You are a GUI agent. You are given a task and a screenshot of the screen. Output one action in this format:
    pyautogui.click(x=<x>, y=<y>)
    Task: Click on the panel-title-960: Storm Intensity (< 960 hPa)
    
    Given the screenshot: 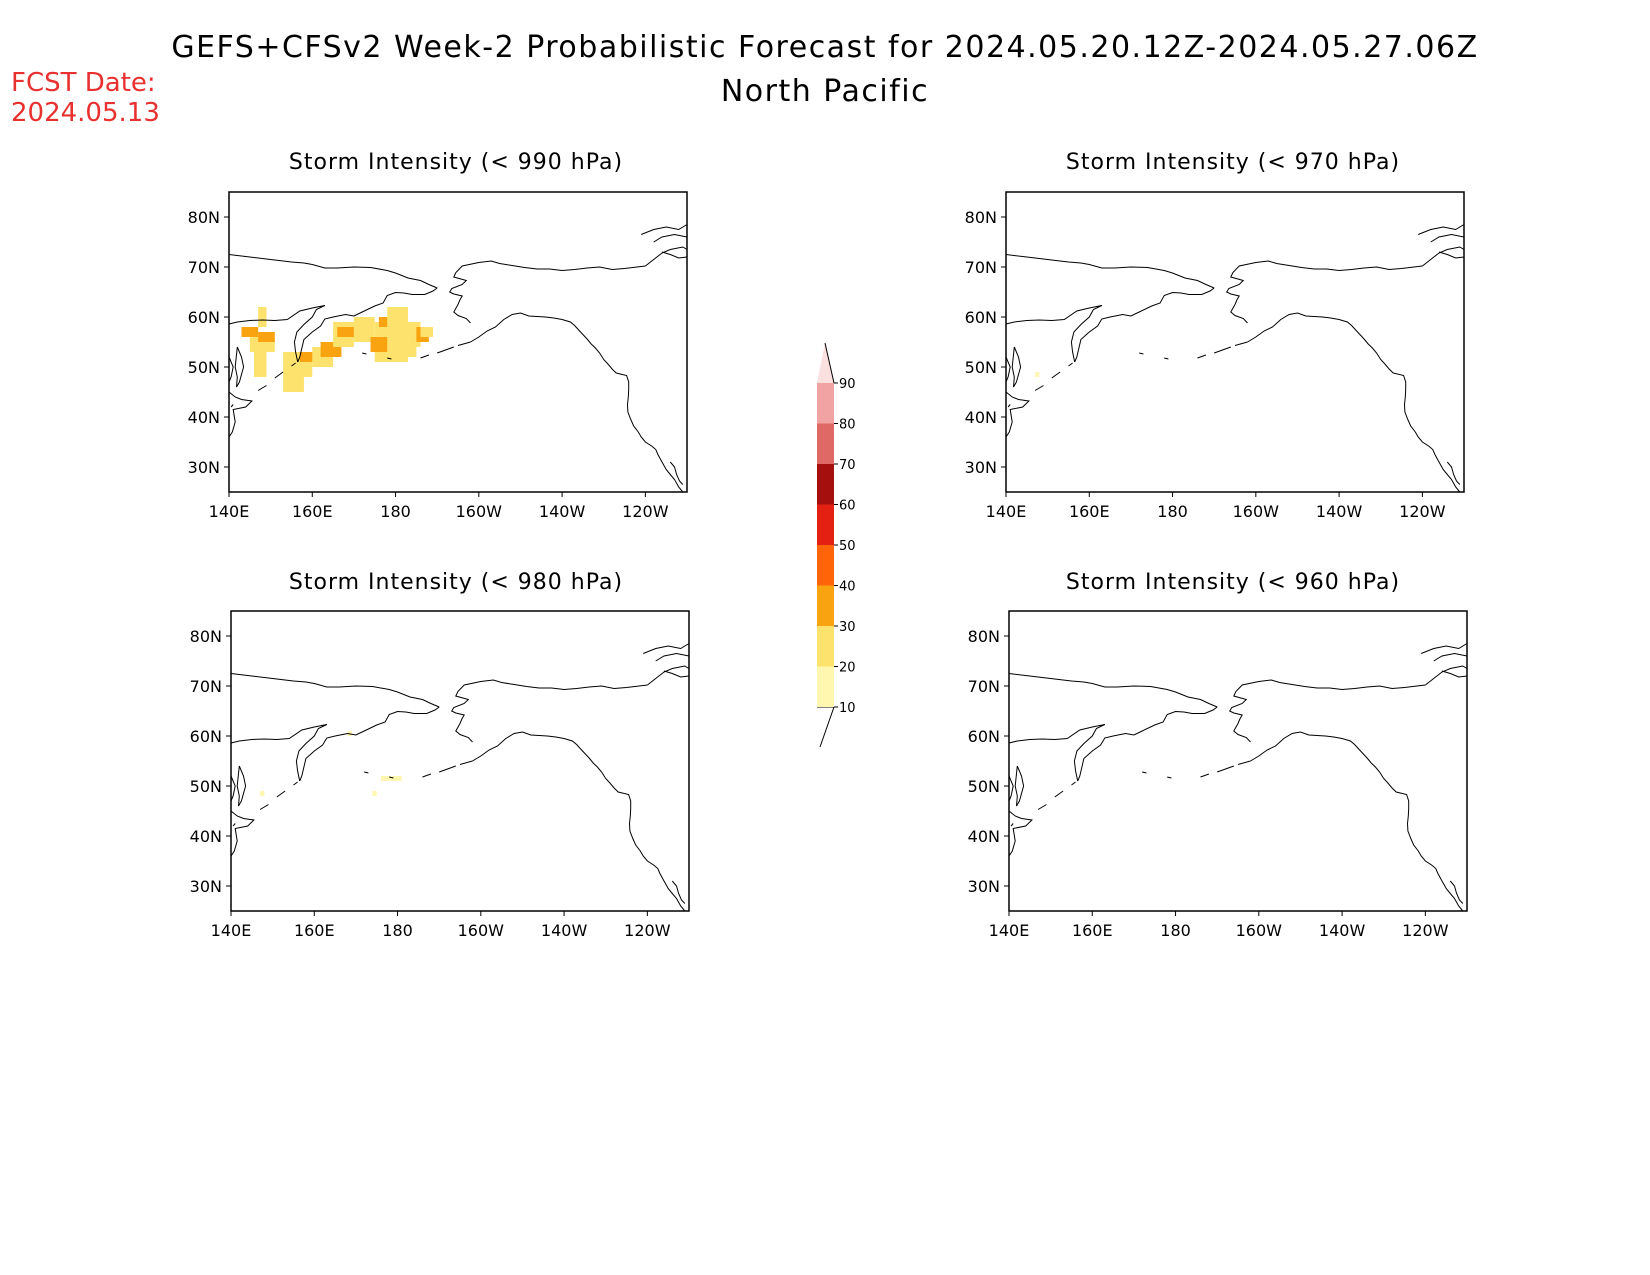 What is the action you would take?
    pyautogui.click(x=1233, y=582)
    